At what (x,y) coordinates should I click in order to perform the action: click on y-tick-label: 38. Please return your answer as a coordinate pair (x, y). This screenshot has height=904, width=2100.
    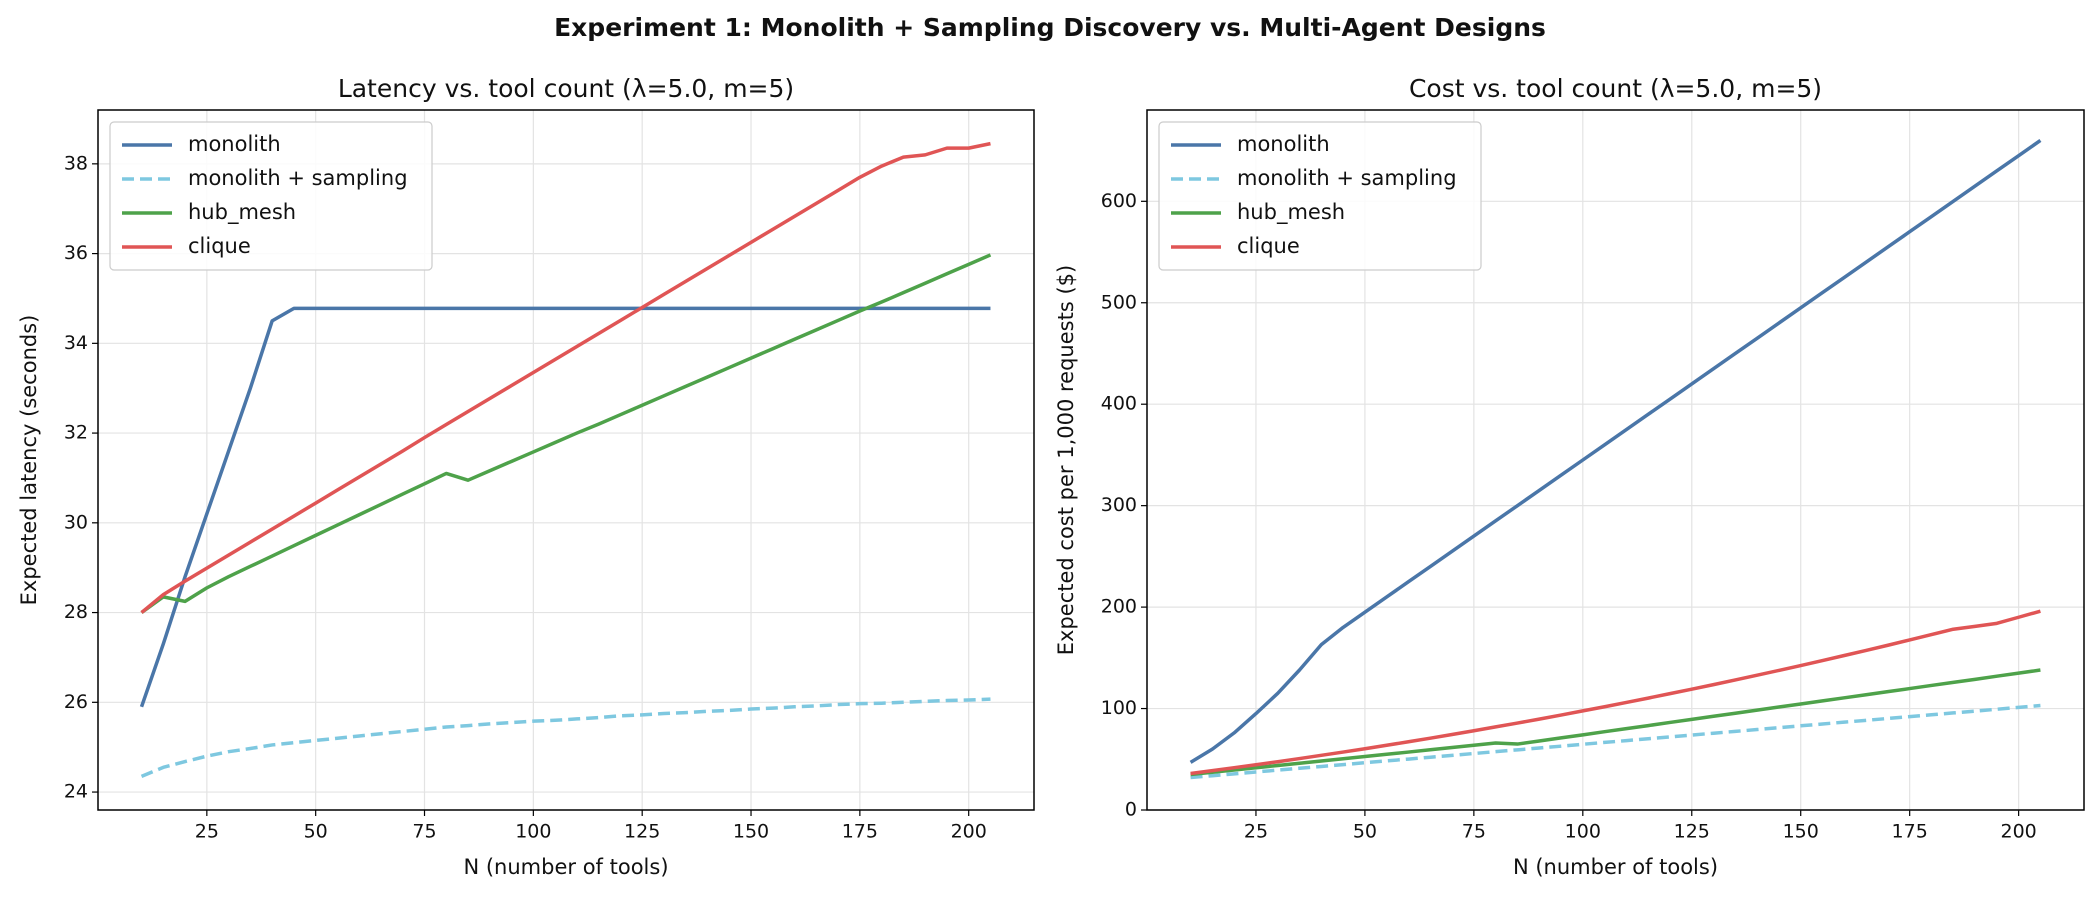
    Looking at the image, I should click on (76, 163).